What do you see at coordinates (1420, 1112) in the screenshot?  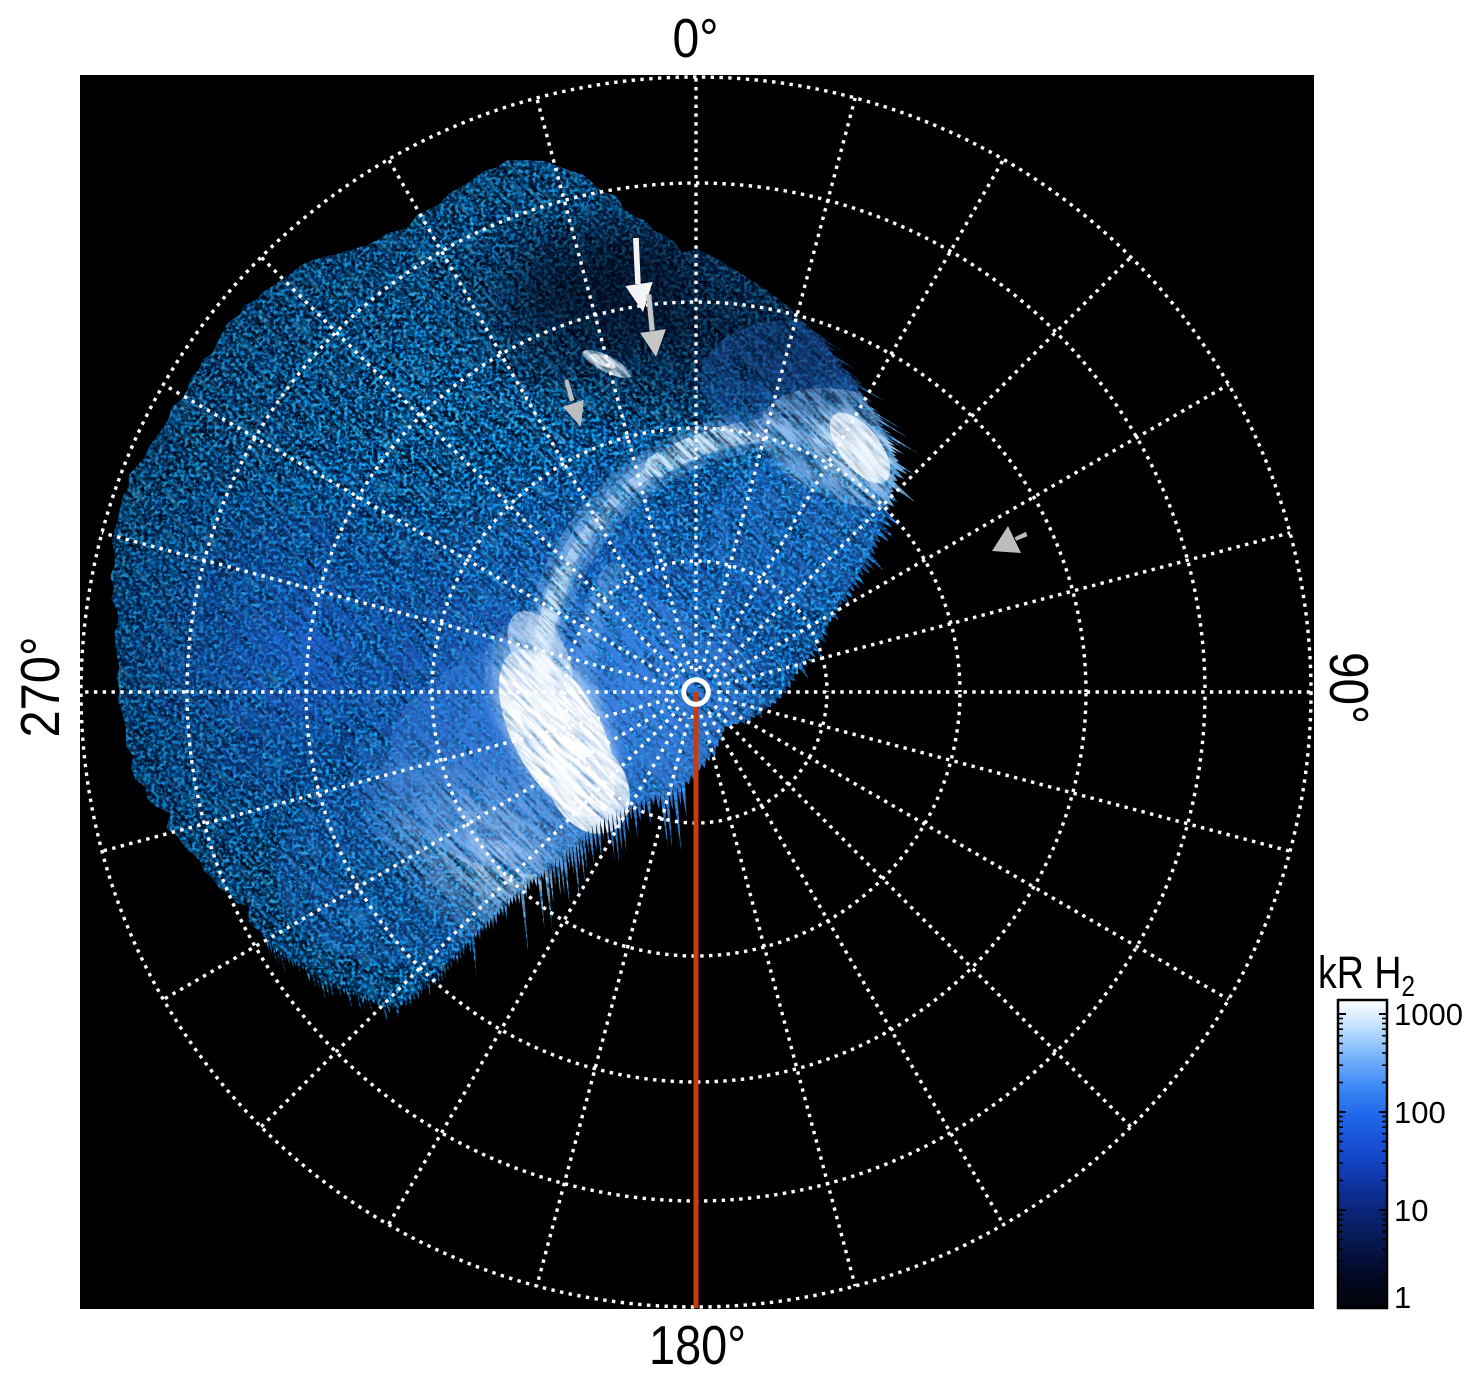 I see `svg-text: 100` at bounding box center [1420, 1112].